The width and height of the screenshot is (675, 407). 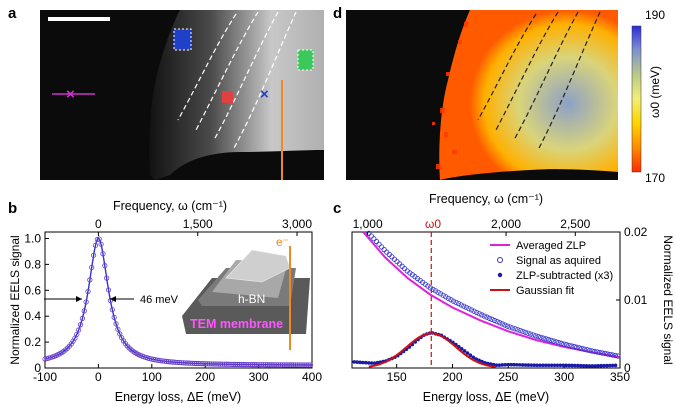 I want to click on gaussian-fit-line, so click(x=432, y=350).